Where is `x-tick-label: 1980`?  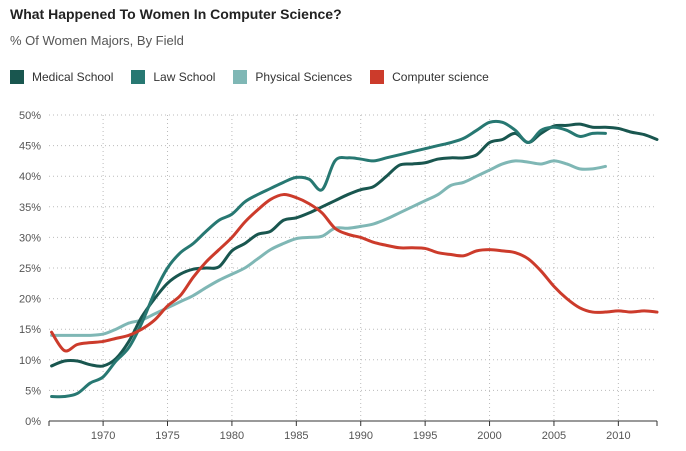 x-tick-label: 1980 is located at coordinates (232, 436).